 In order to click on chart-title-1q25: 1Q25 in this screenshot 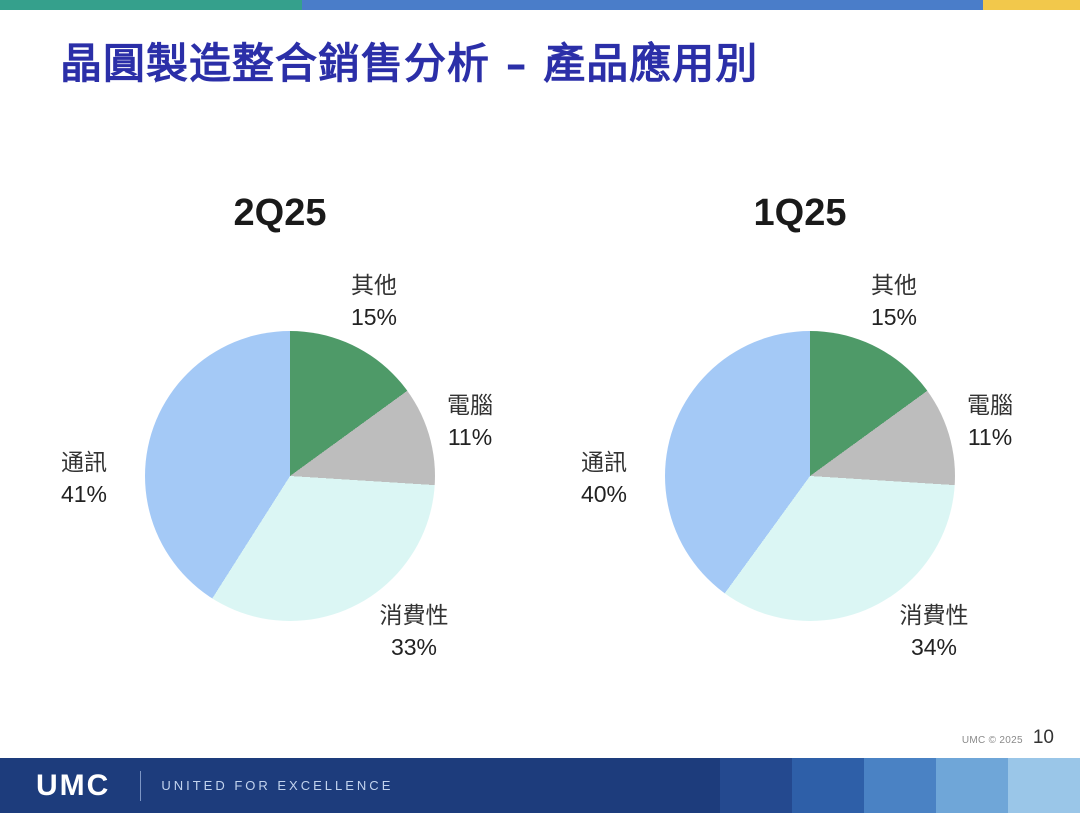, I will do `click(800, 213)`.